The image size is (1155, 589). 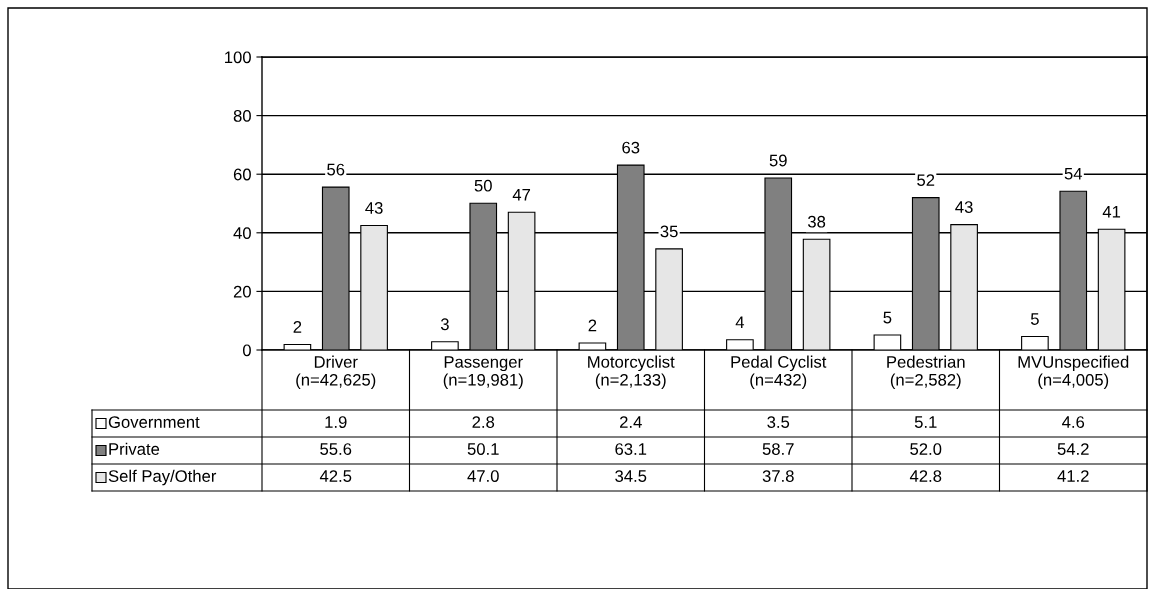 What do you see at coordinates (242, 116) in the screenshot?
I see `y-tick-label: 80` at bounding box center [242, 116].